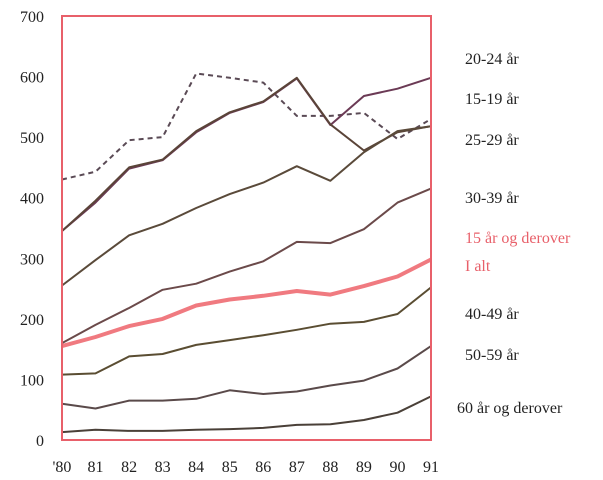 The image size is (603, 480). I want to click on x-tick-label: 84, so click(196, 467).